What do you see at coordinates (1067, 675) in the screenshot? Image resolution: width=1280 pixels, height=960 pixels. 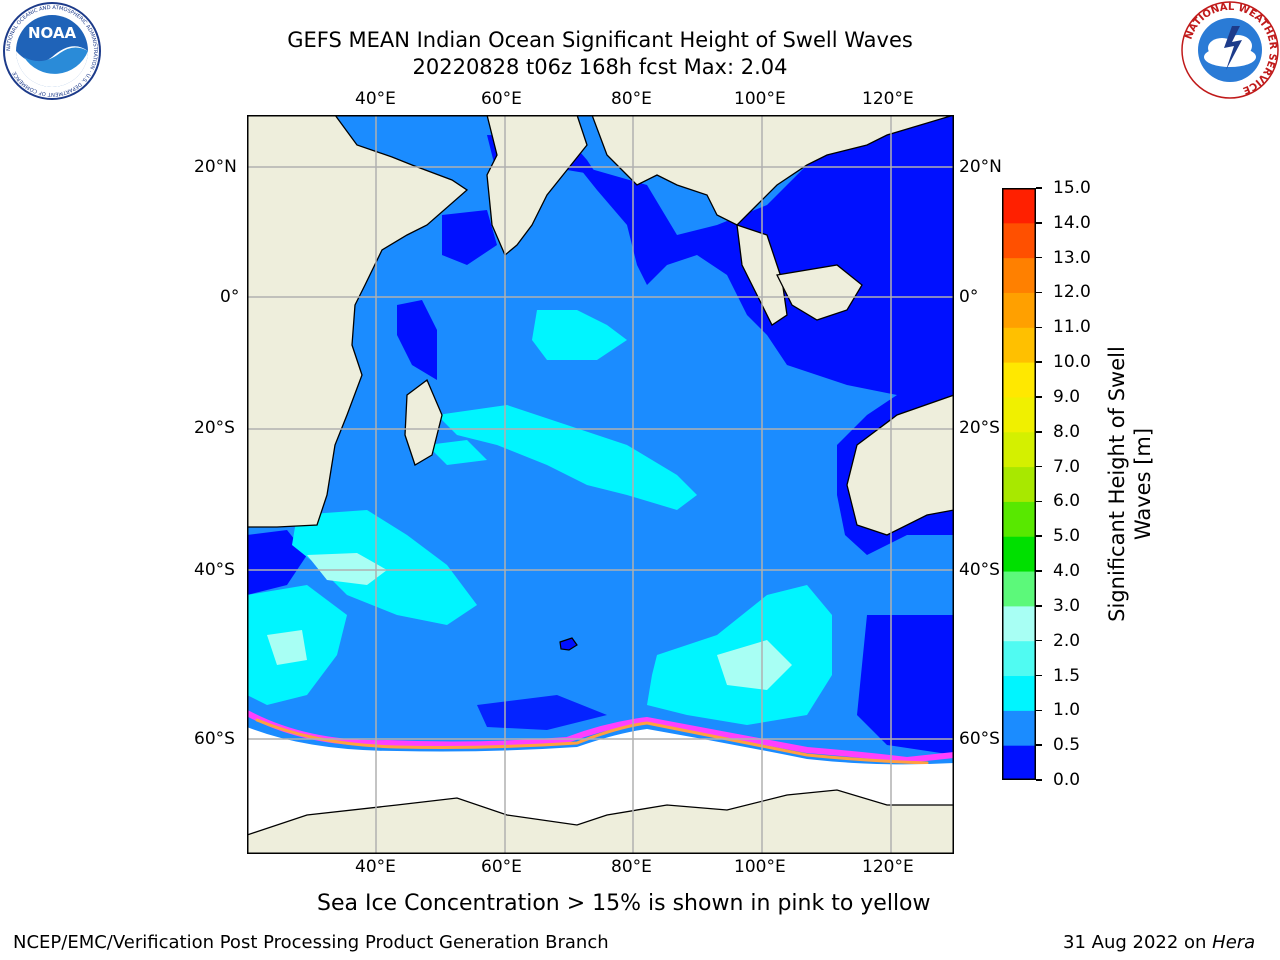 I see `colorbar-tick-label: 1.5` at bounding box center [1067, 675].